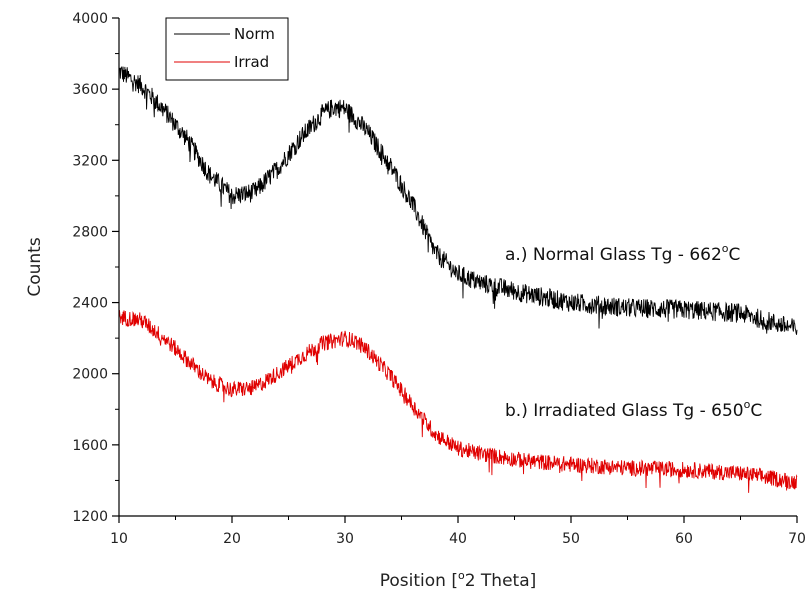  I want to click on x-tick-label: 70, so click(797, 539).